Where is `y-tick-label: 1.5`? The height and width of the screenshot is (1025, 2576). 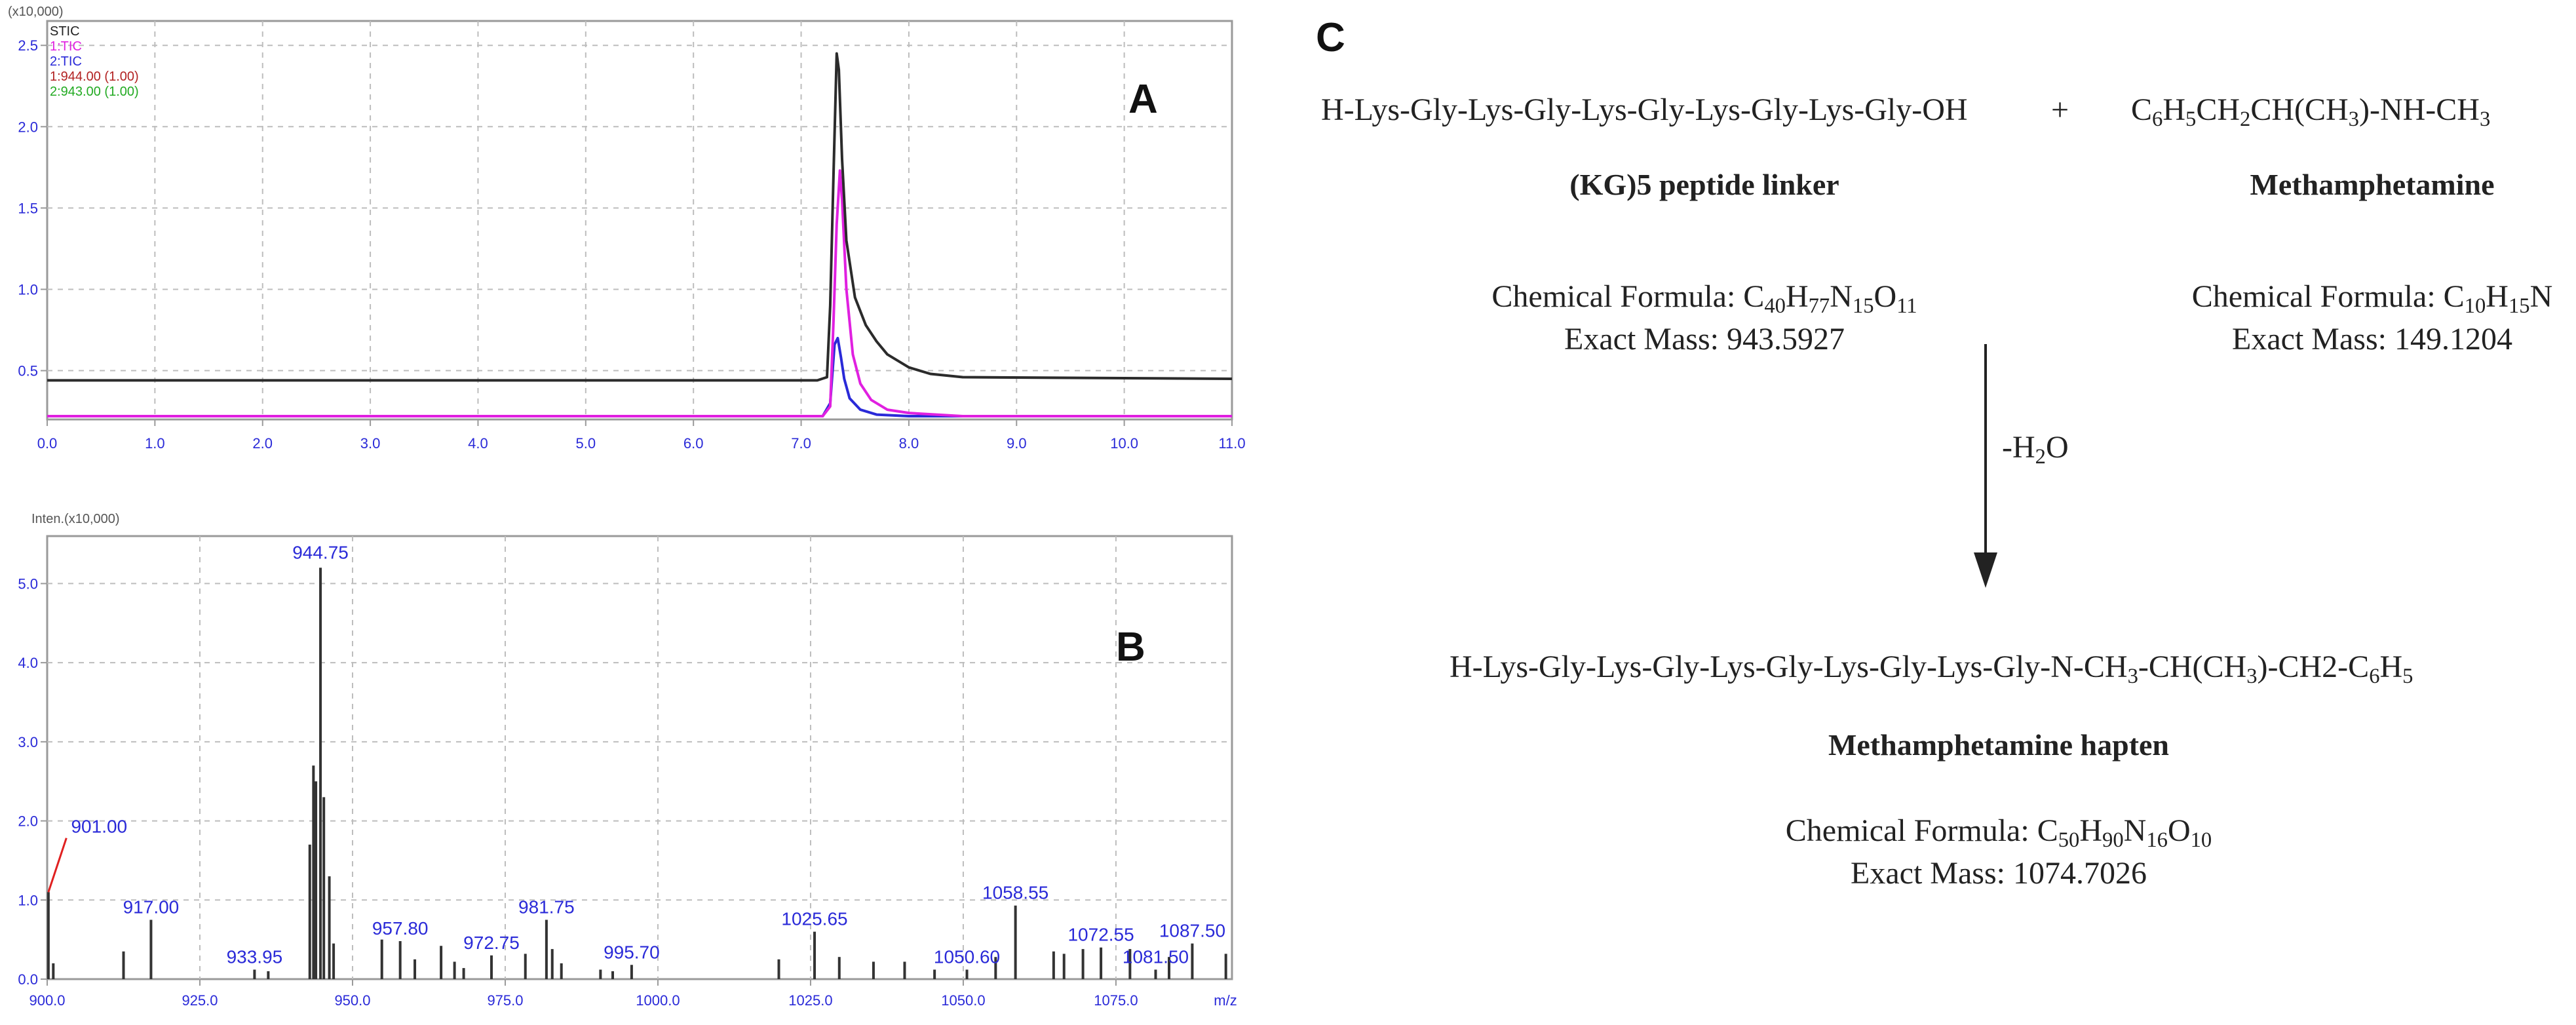
y-tick-label: 1.5 is located at coordinates (28, 208).